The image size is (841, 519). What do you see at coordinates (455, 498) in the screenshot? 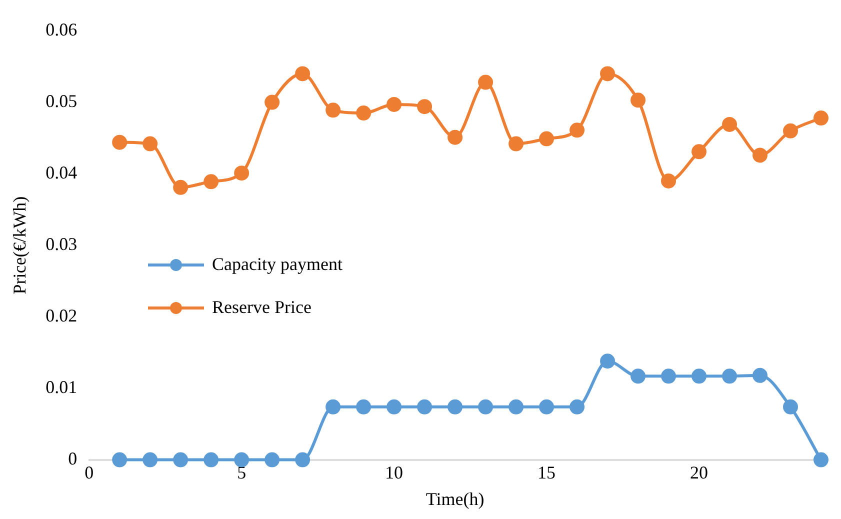
I see `x-axis-title: Time(h)` at bounding box center [455, 498].